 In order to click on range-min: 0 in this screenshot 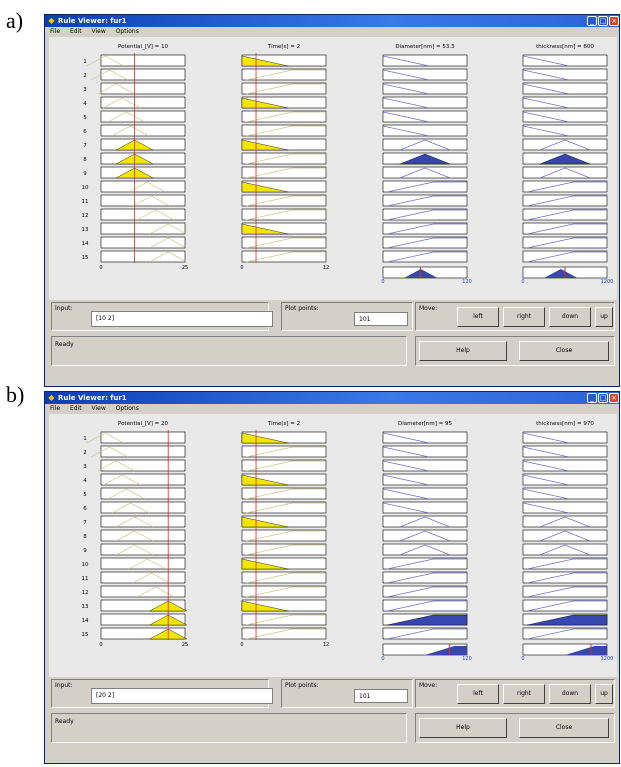, I will do `click(100, 645)`.